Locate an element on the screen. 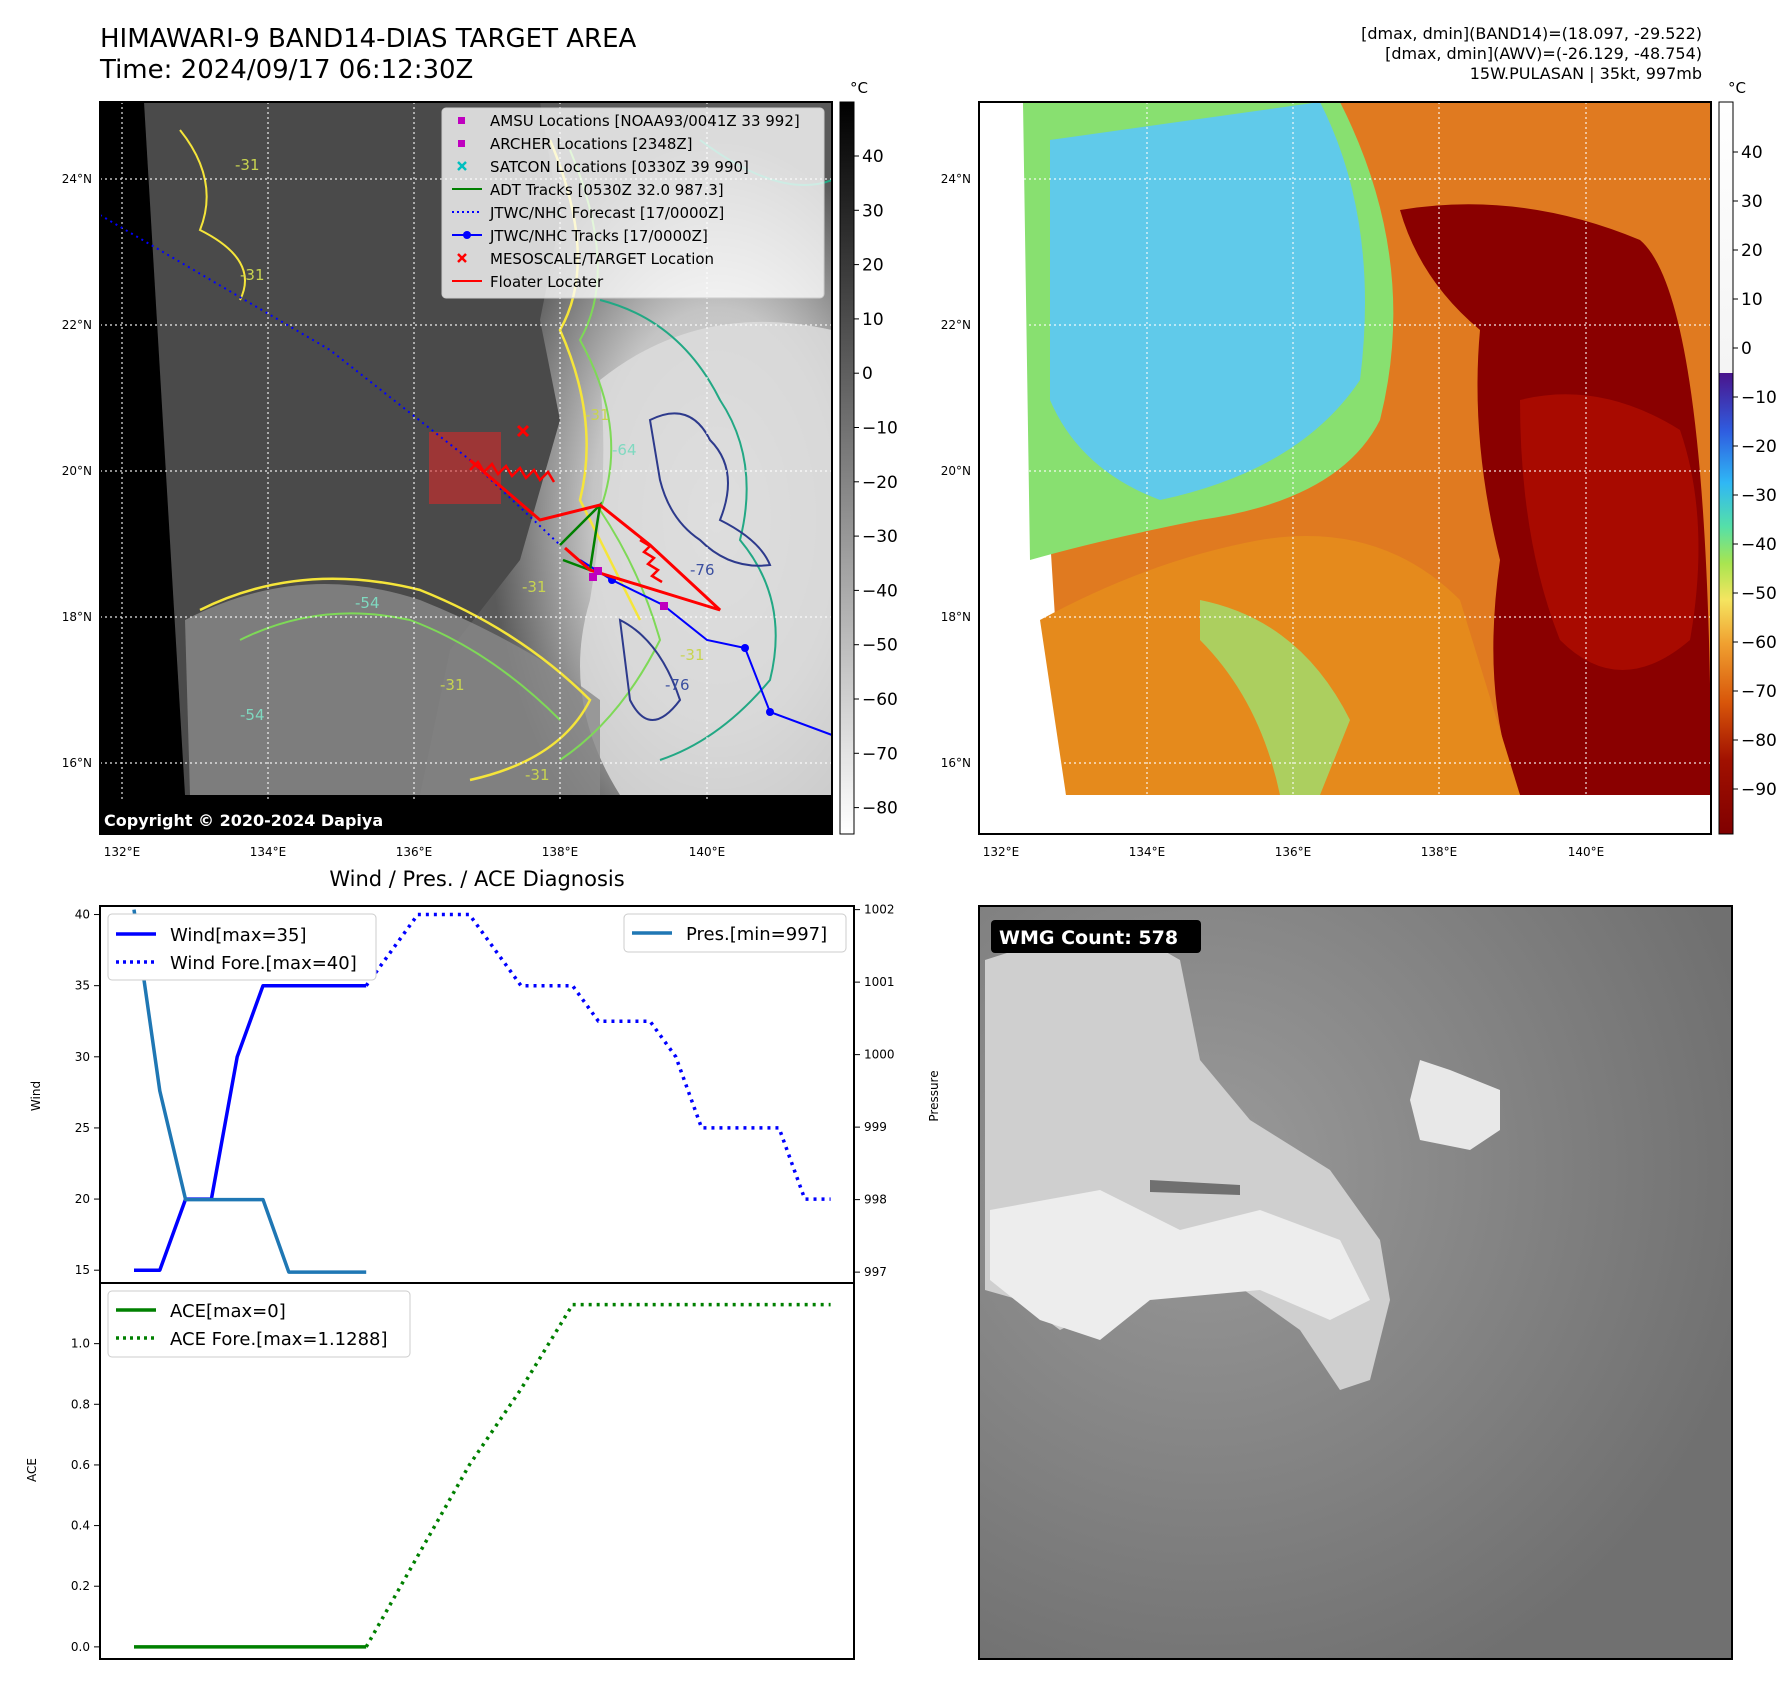 The height and width of the screenshot is (1690, 1792). y-tick-label: 35 is located at coordinates (82, 986).